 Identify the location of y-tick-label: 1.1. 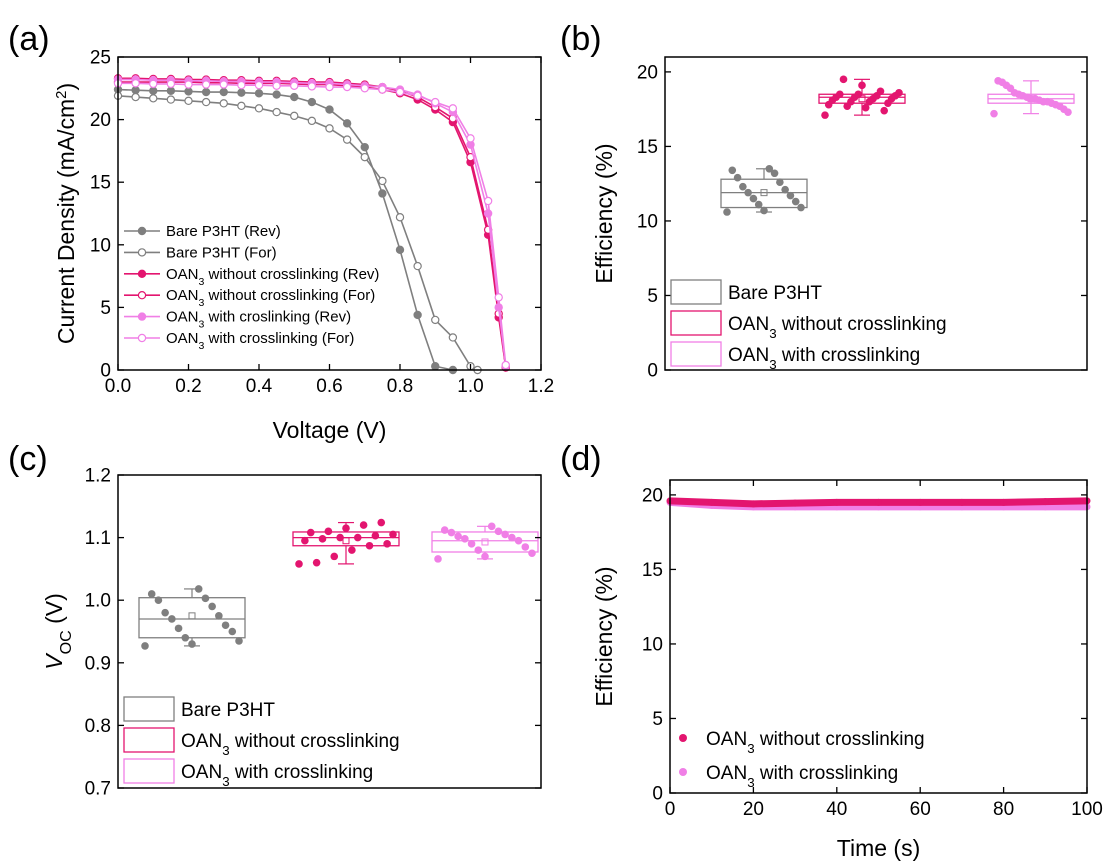
(98, 538).